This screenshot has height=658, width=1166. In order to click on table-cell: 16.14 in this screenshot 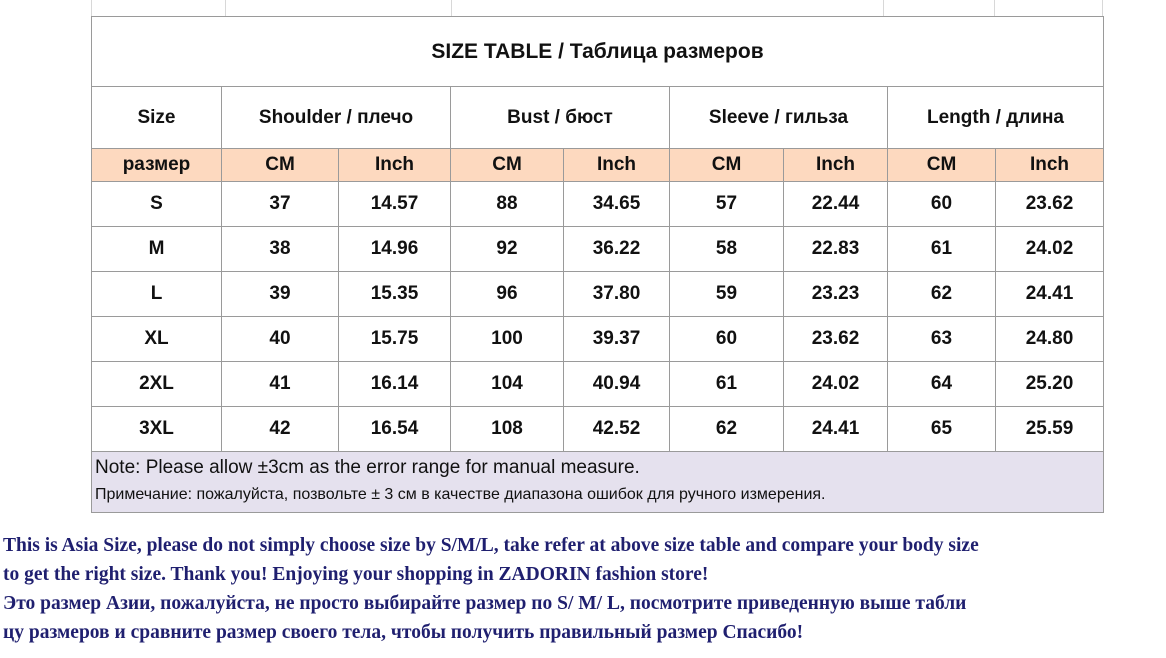, I will do `click(395, 384)`.